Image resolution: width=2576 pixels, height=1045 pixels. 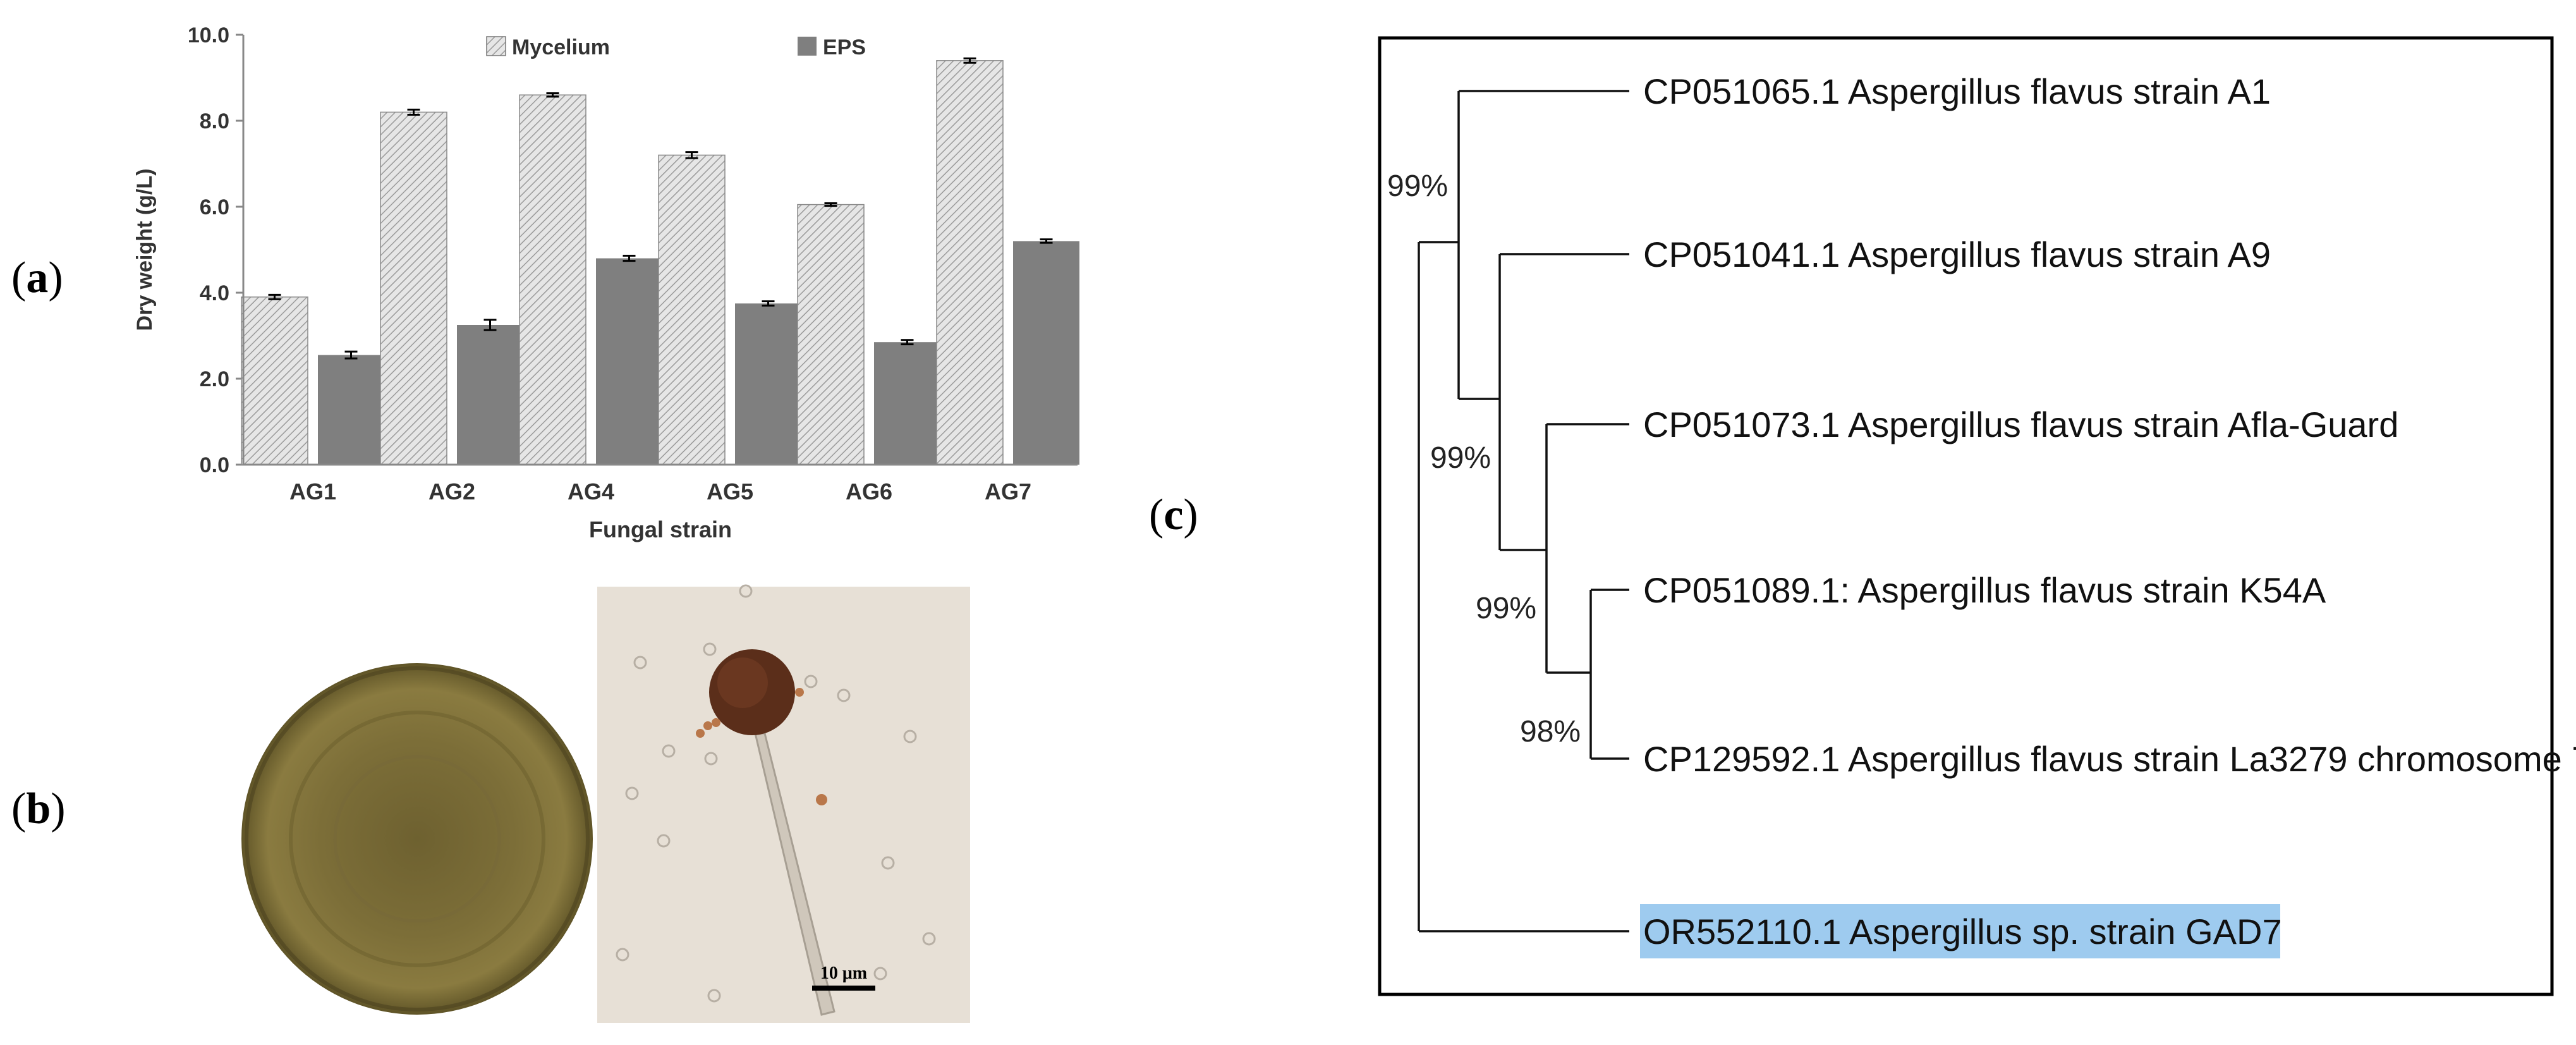 I want to click on x-tick-label: AG4, so click(x=591, y=491).